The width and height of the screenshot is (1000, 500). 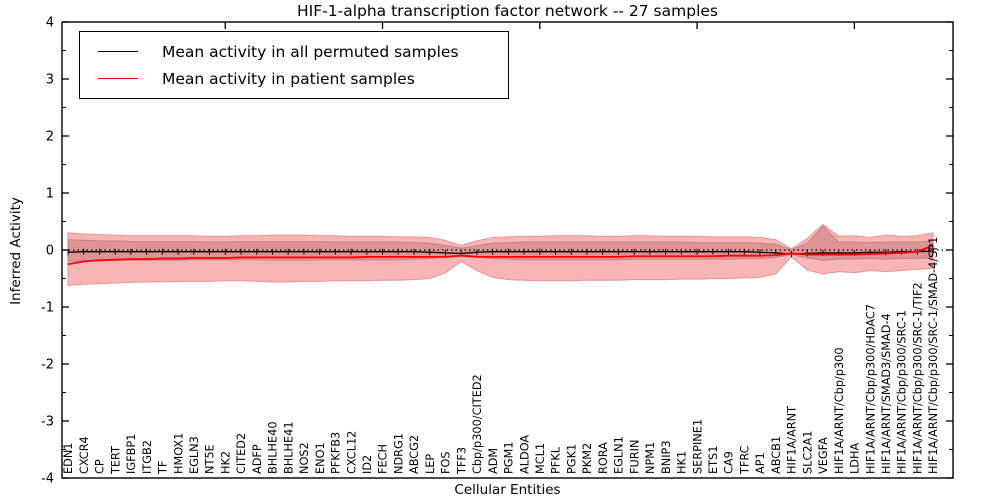 What do you see at coordinates (493, 461) in the screenshot?
I see `x-tick-label: ADM` at bounding box center [493, 461].